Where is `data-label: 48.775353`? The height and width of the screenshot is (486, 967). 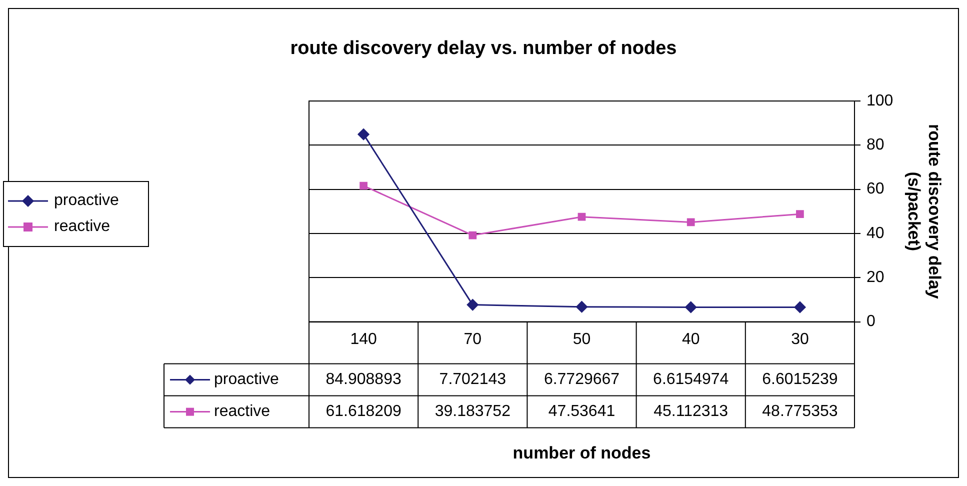 data-label: 48.775353 is located at coordinates (800, 411).